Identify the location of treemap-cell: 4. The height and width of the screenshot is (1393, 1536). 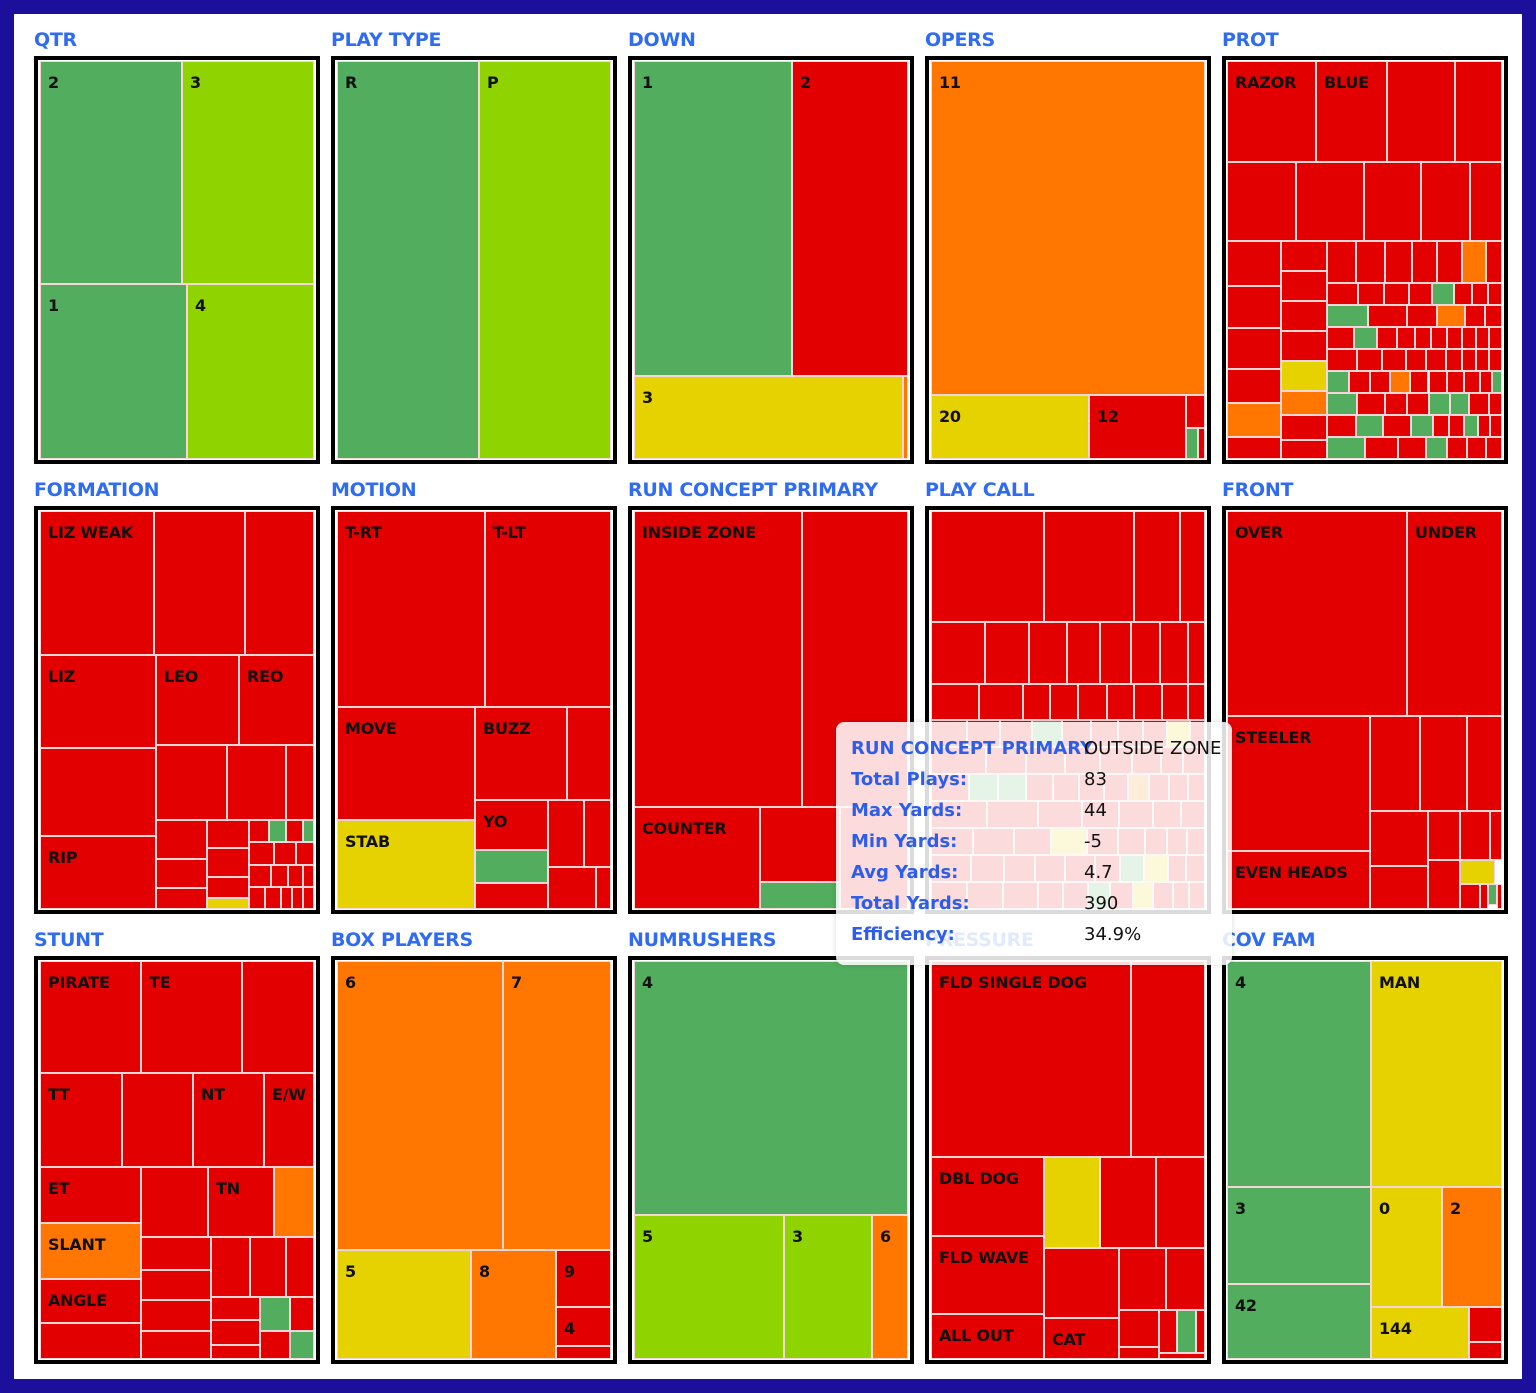
(771, 1088).